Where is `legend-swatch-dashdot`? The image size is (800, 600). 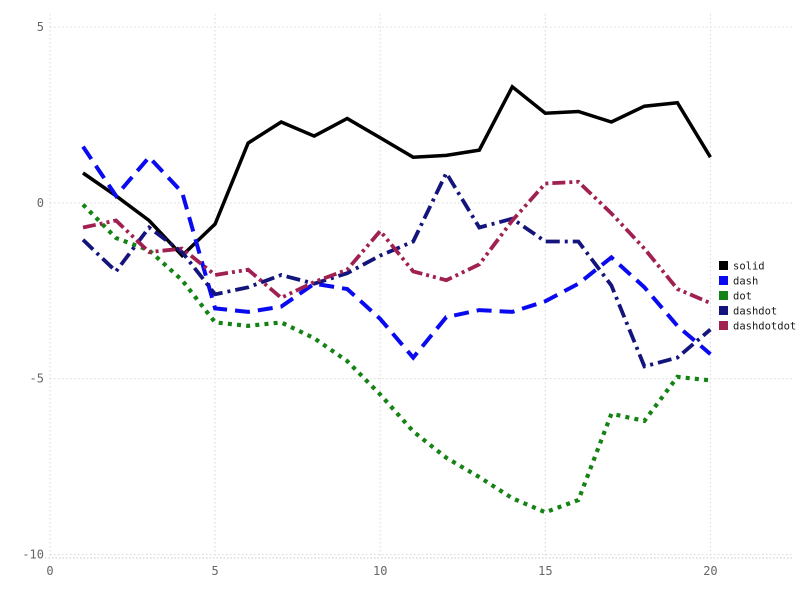 legend-swatch-dashdot is located at coordinates (723, 310).